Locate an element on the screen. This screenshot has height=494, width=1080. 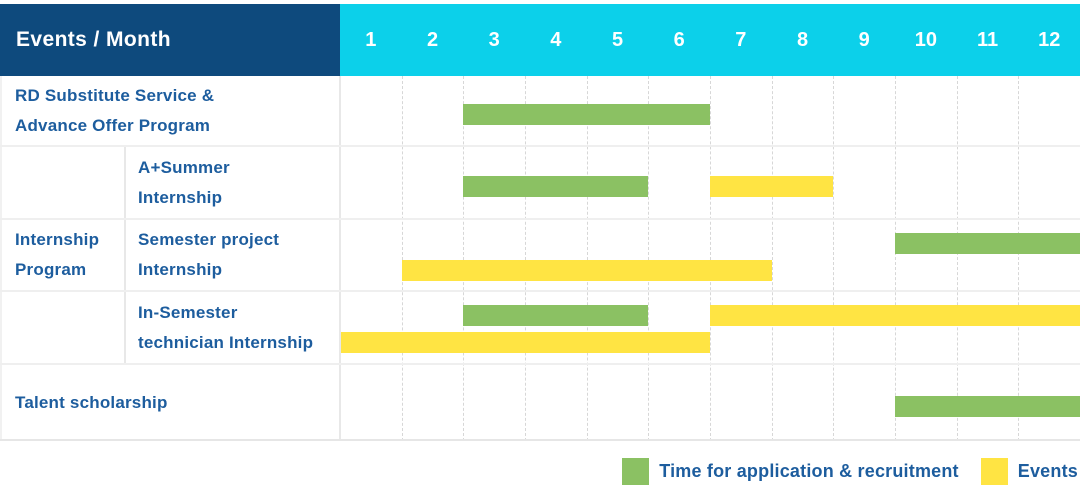
row-label-semester-project-internship: Semester project Internship is located at coordinates (233, 255).